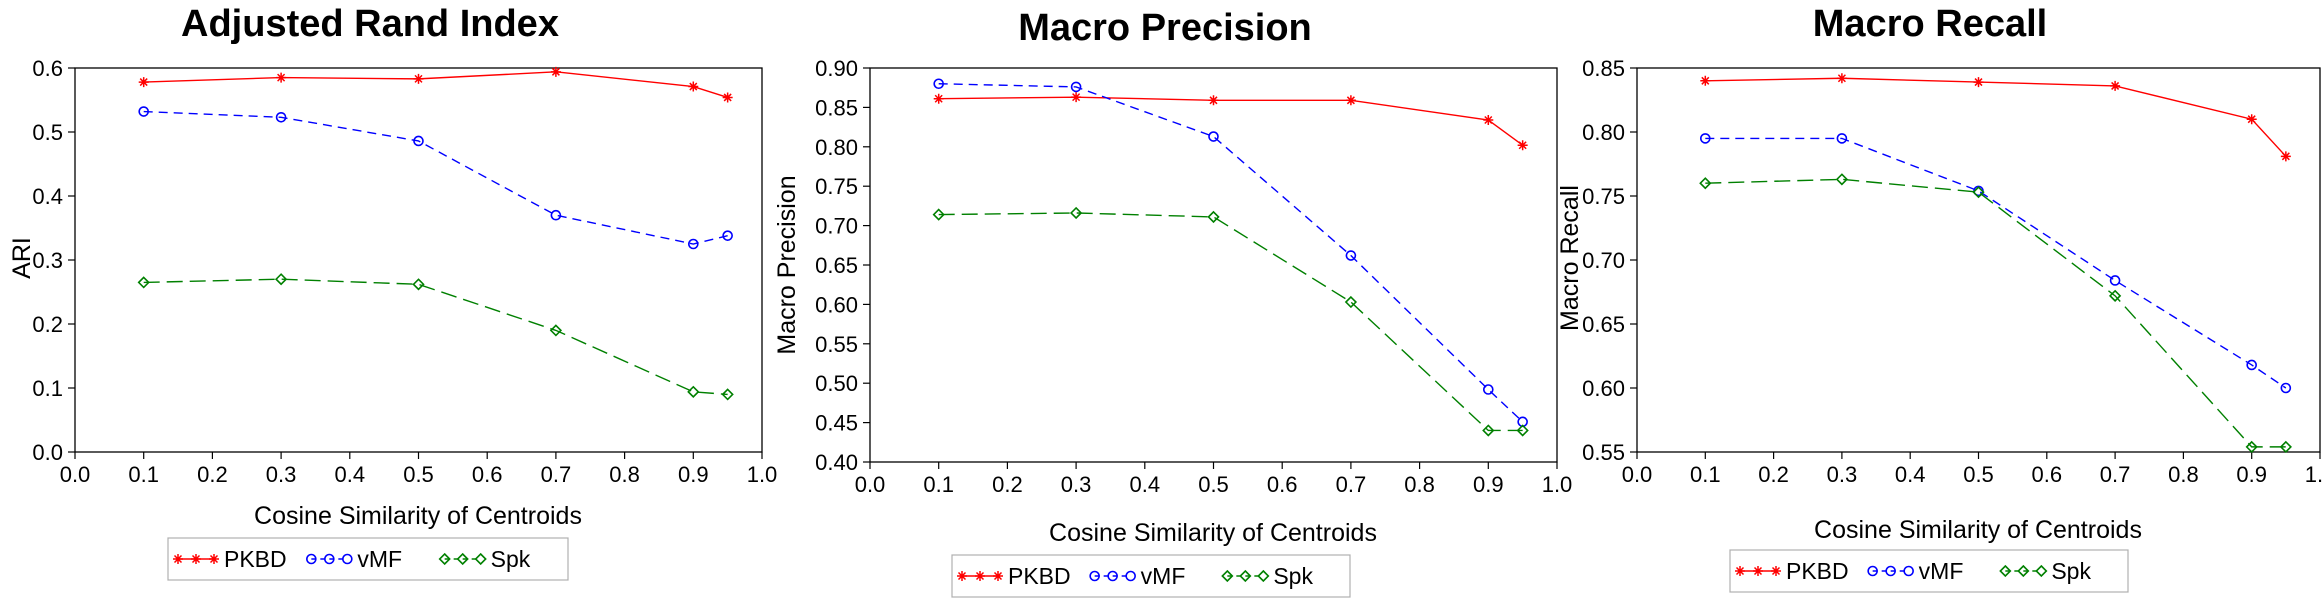 This screenshot has height=600, width=2323. What do you see at coordinates (462, 559) in the screenshot?
I see `adjusted-rand-index-legend-marker-spk` at bounding box center [462, 559].